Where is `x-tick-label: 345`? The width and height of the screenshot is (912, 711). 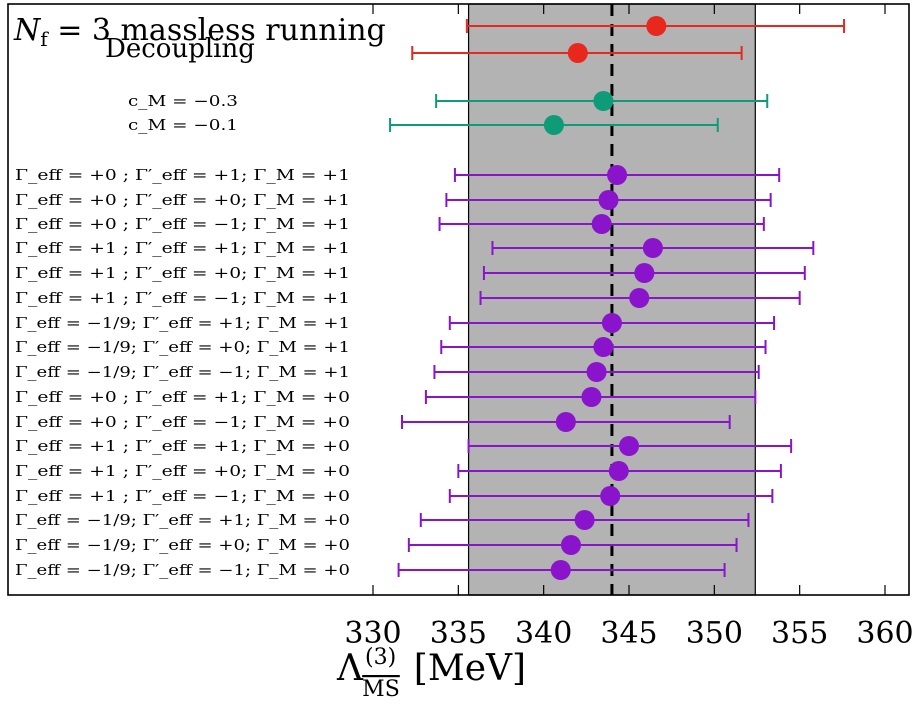
x-tick-label: 345 is located at coordinates (628, 633).